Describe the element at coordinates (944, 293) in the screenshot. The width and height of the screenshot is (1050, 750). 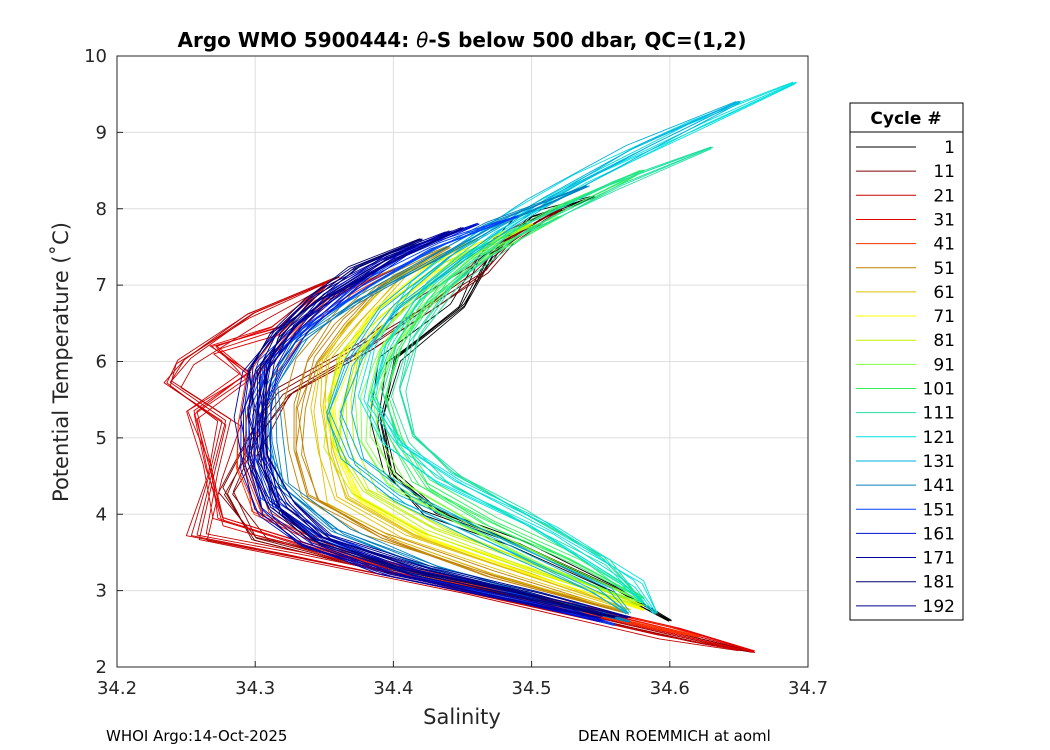
I see `legend-label-61: 61` at that location.